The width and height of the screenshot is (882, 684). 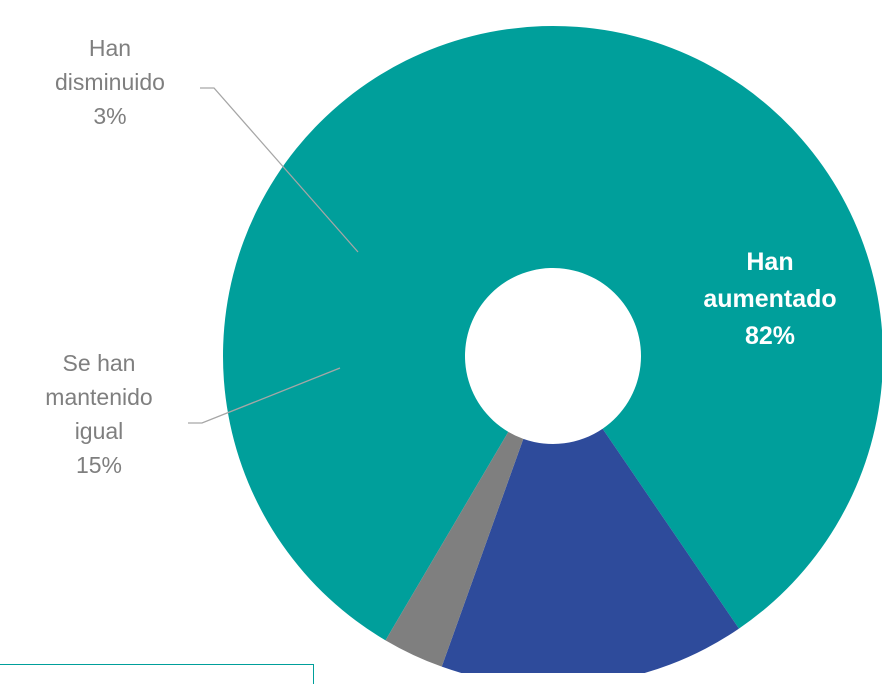 What do you see at coordinates (590, 550) in the screenshot?
I see `slice-se-han-mantenido-igual` at bounding box center [590, 550].